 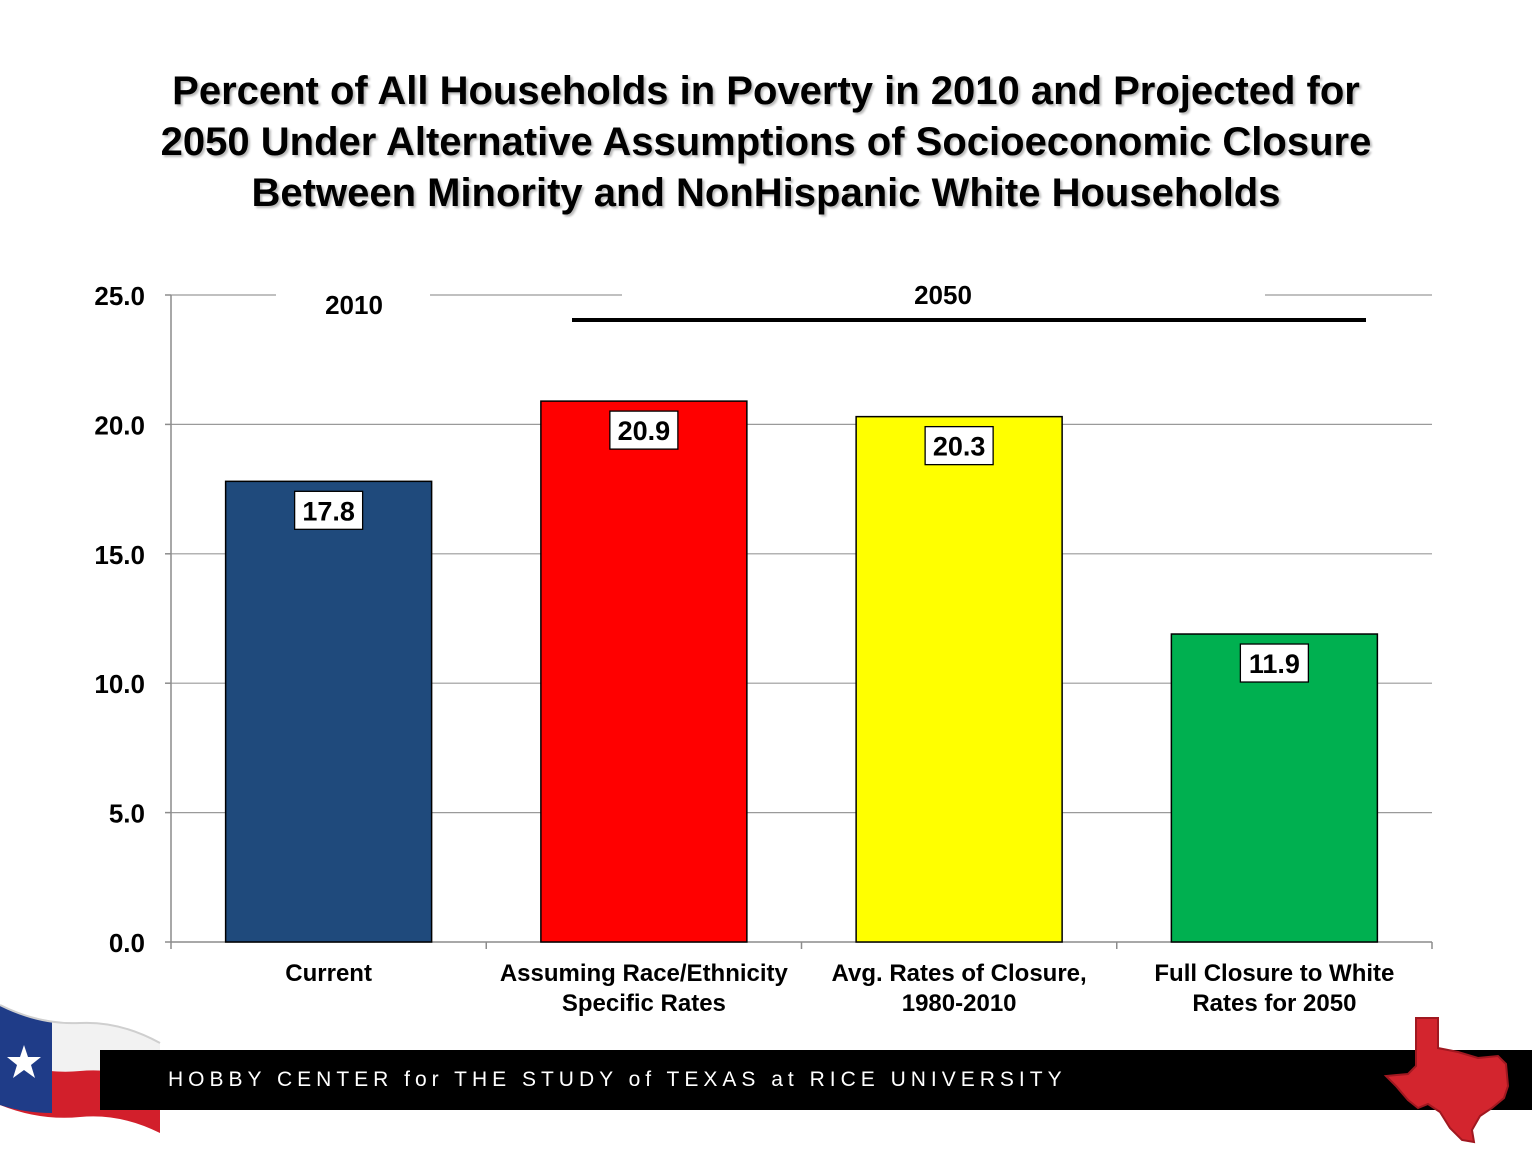 I want to click on x-category-label: Full Closure to White, so click(x=1274, y=973).